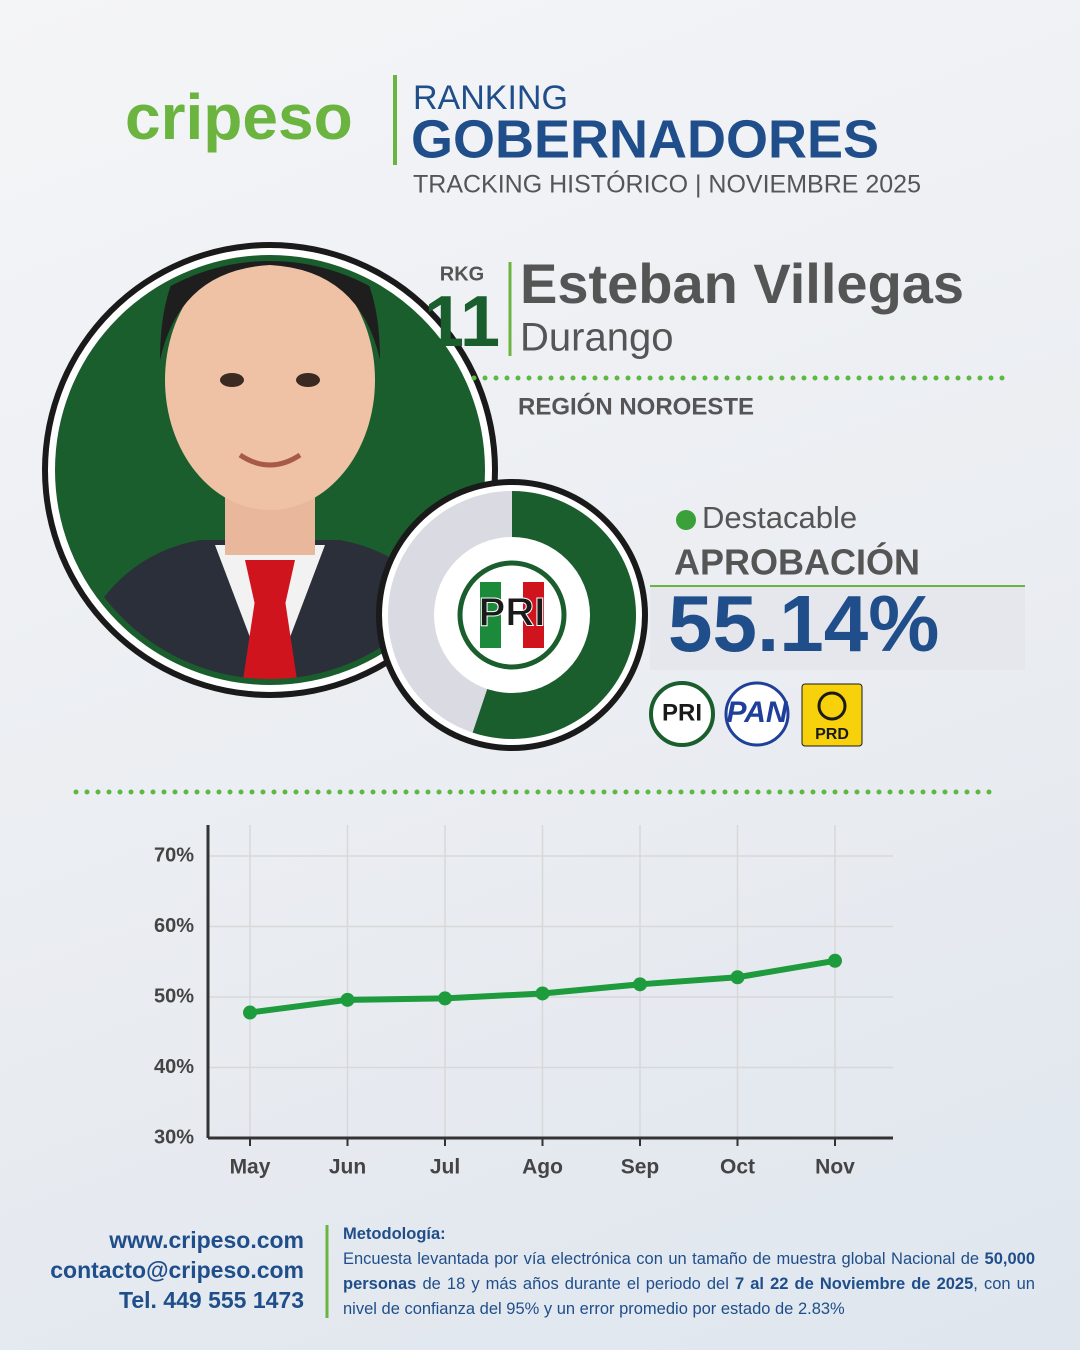  I want to click on y-tick-label: 70%, so click(174, 855).